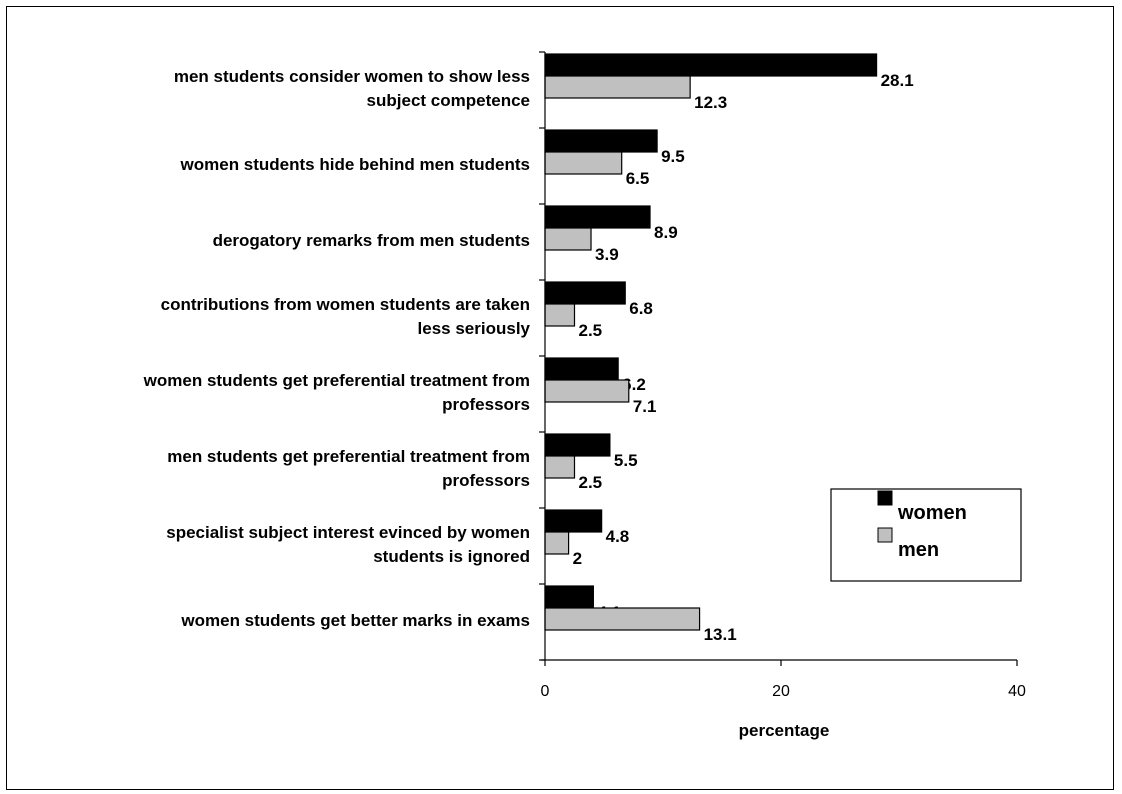  What do you see at coordinates (784, 730) in the screenshot?
I see `x-axis-title: percentage` at bounding box center [784, 730].